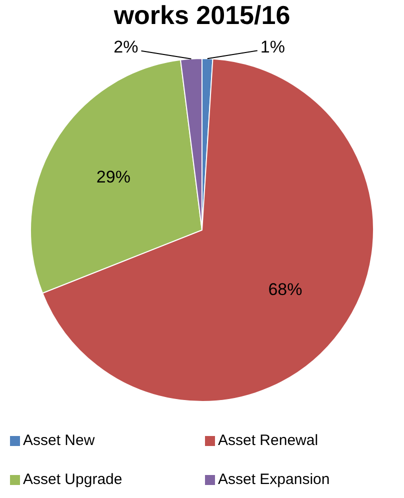  What do you see at coordinates (59, 440) in the screenshot?
I see `legend-label: Asset New` at bounding box center [59, 440].